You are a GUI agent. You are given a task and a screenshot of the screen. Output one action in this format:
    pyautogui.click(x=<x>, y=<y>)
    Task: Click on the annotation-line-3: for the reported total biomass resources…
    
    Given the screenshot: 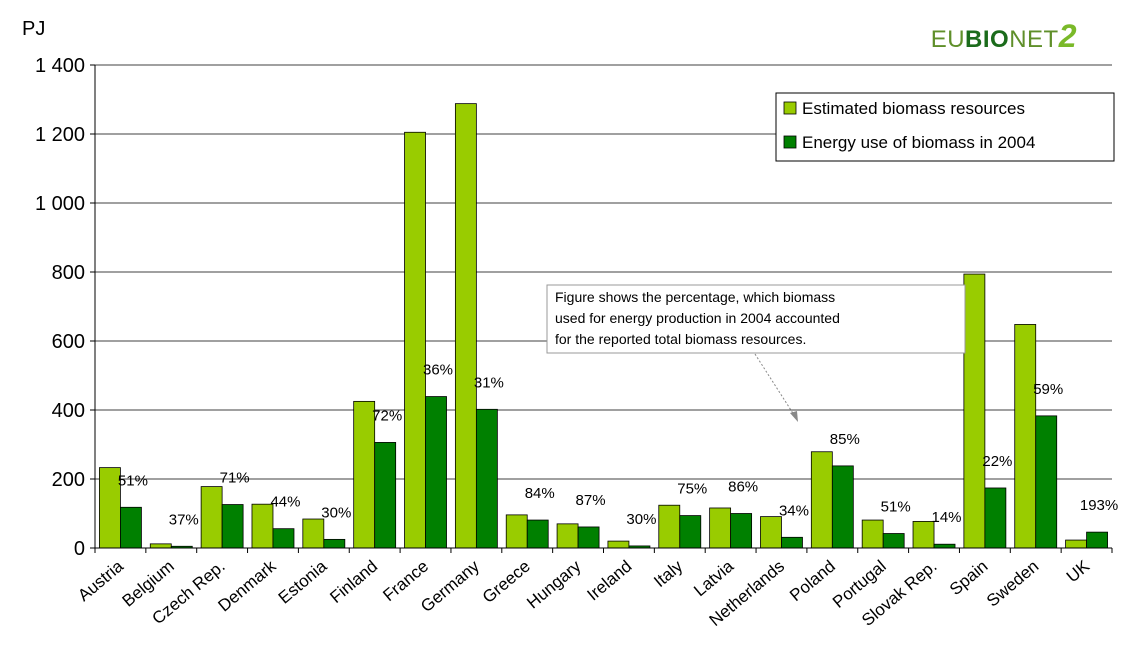 What is the action you would take?
    pyautogui.click(x=680, y=339)
    